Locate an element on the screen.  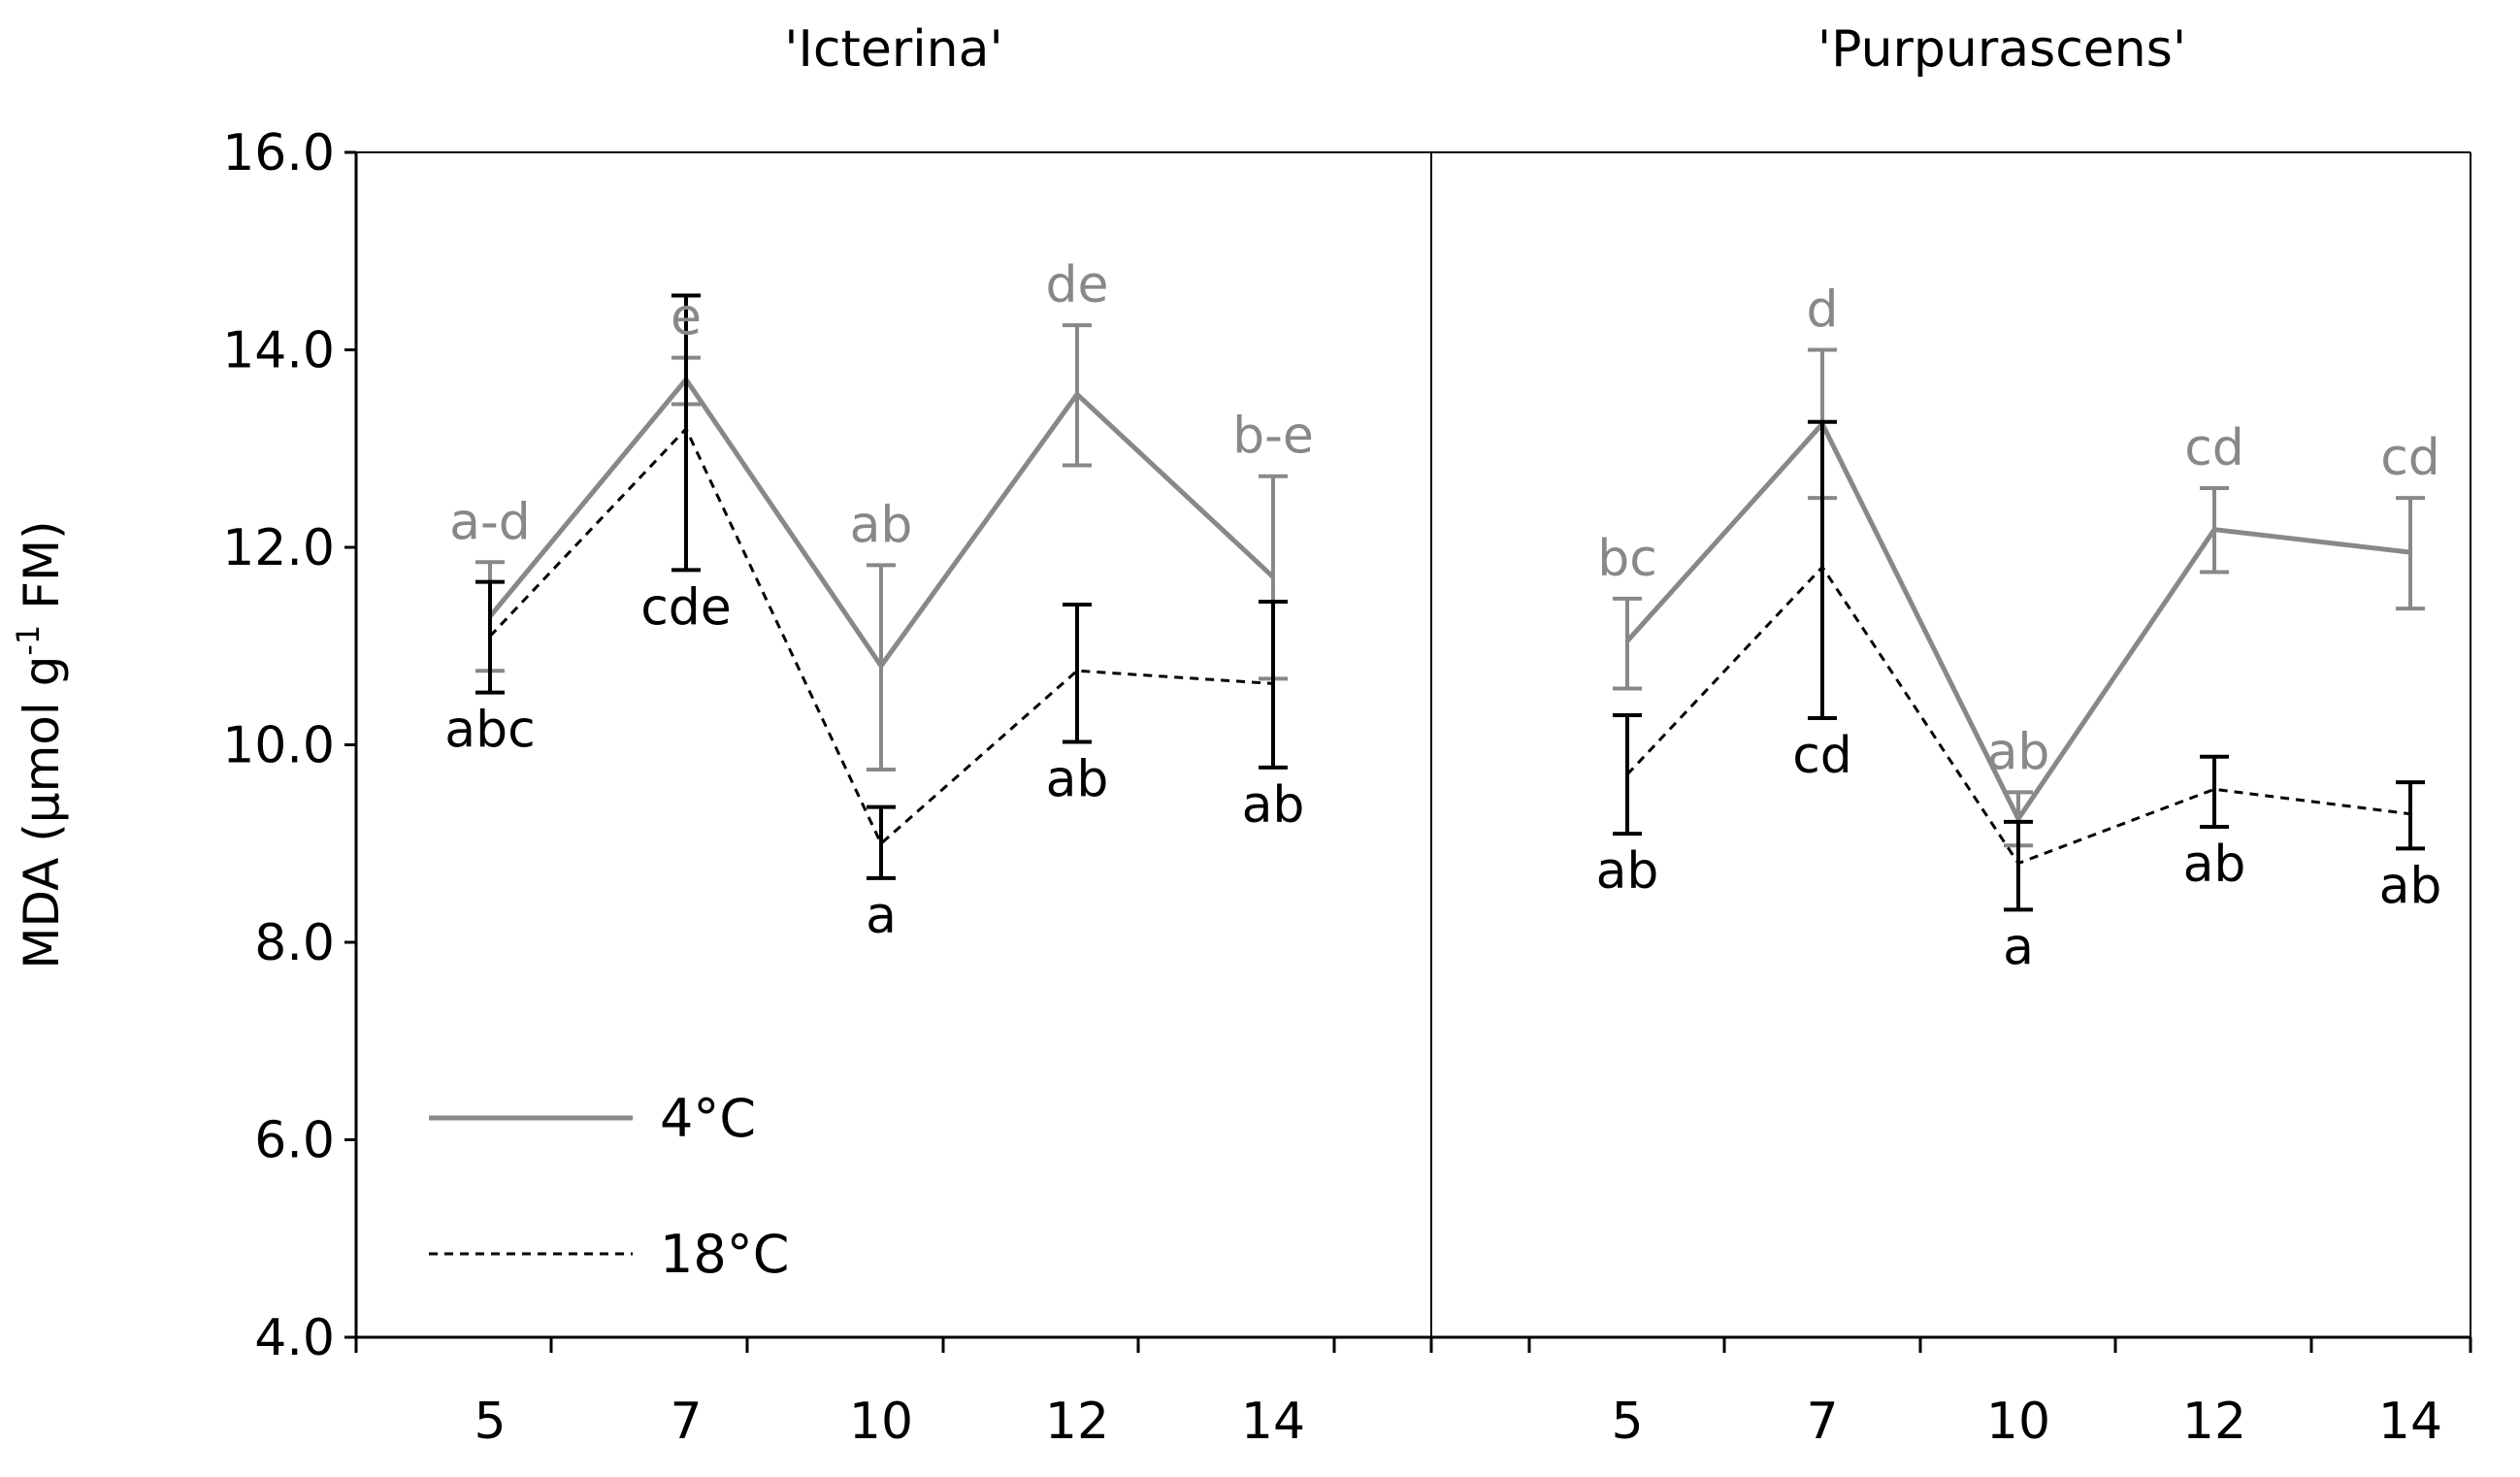
y-tick-label: 8.0 is located at coordinates (294, 943).